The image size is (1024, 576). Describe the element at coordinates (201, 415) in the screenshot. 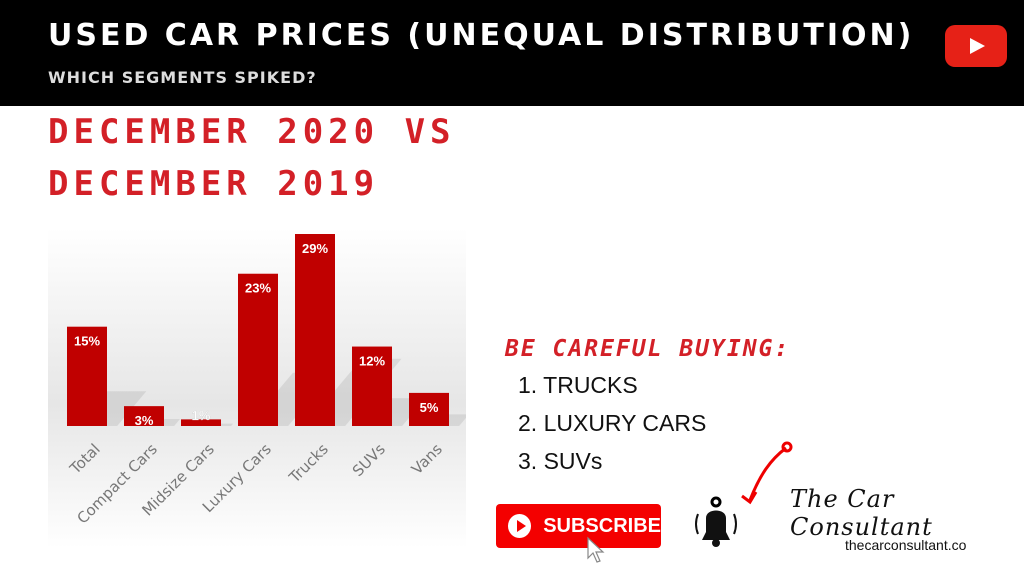

I see `data-label: 1%` at that location.